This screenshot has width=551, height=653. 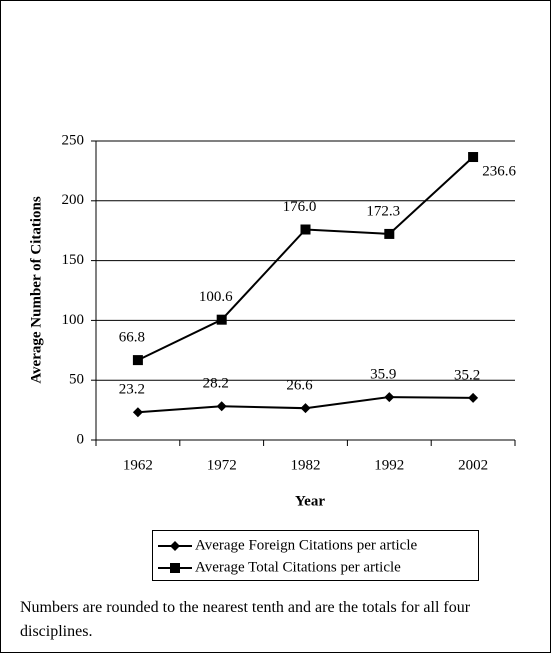 What do you see at coordinates (306, 545) in the screenshot?
I see `legend-label: Average Foreign Citations per article` at bounding box center [306, 545].